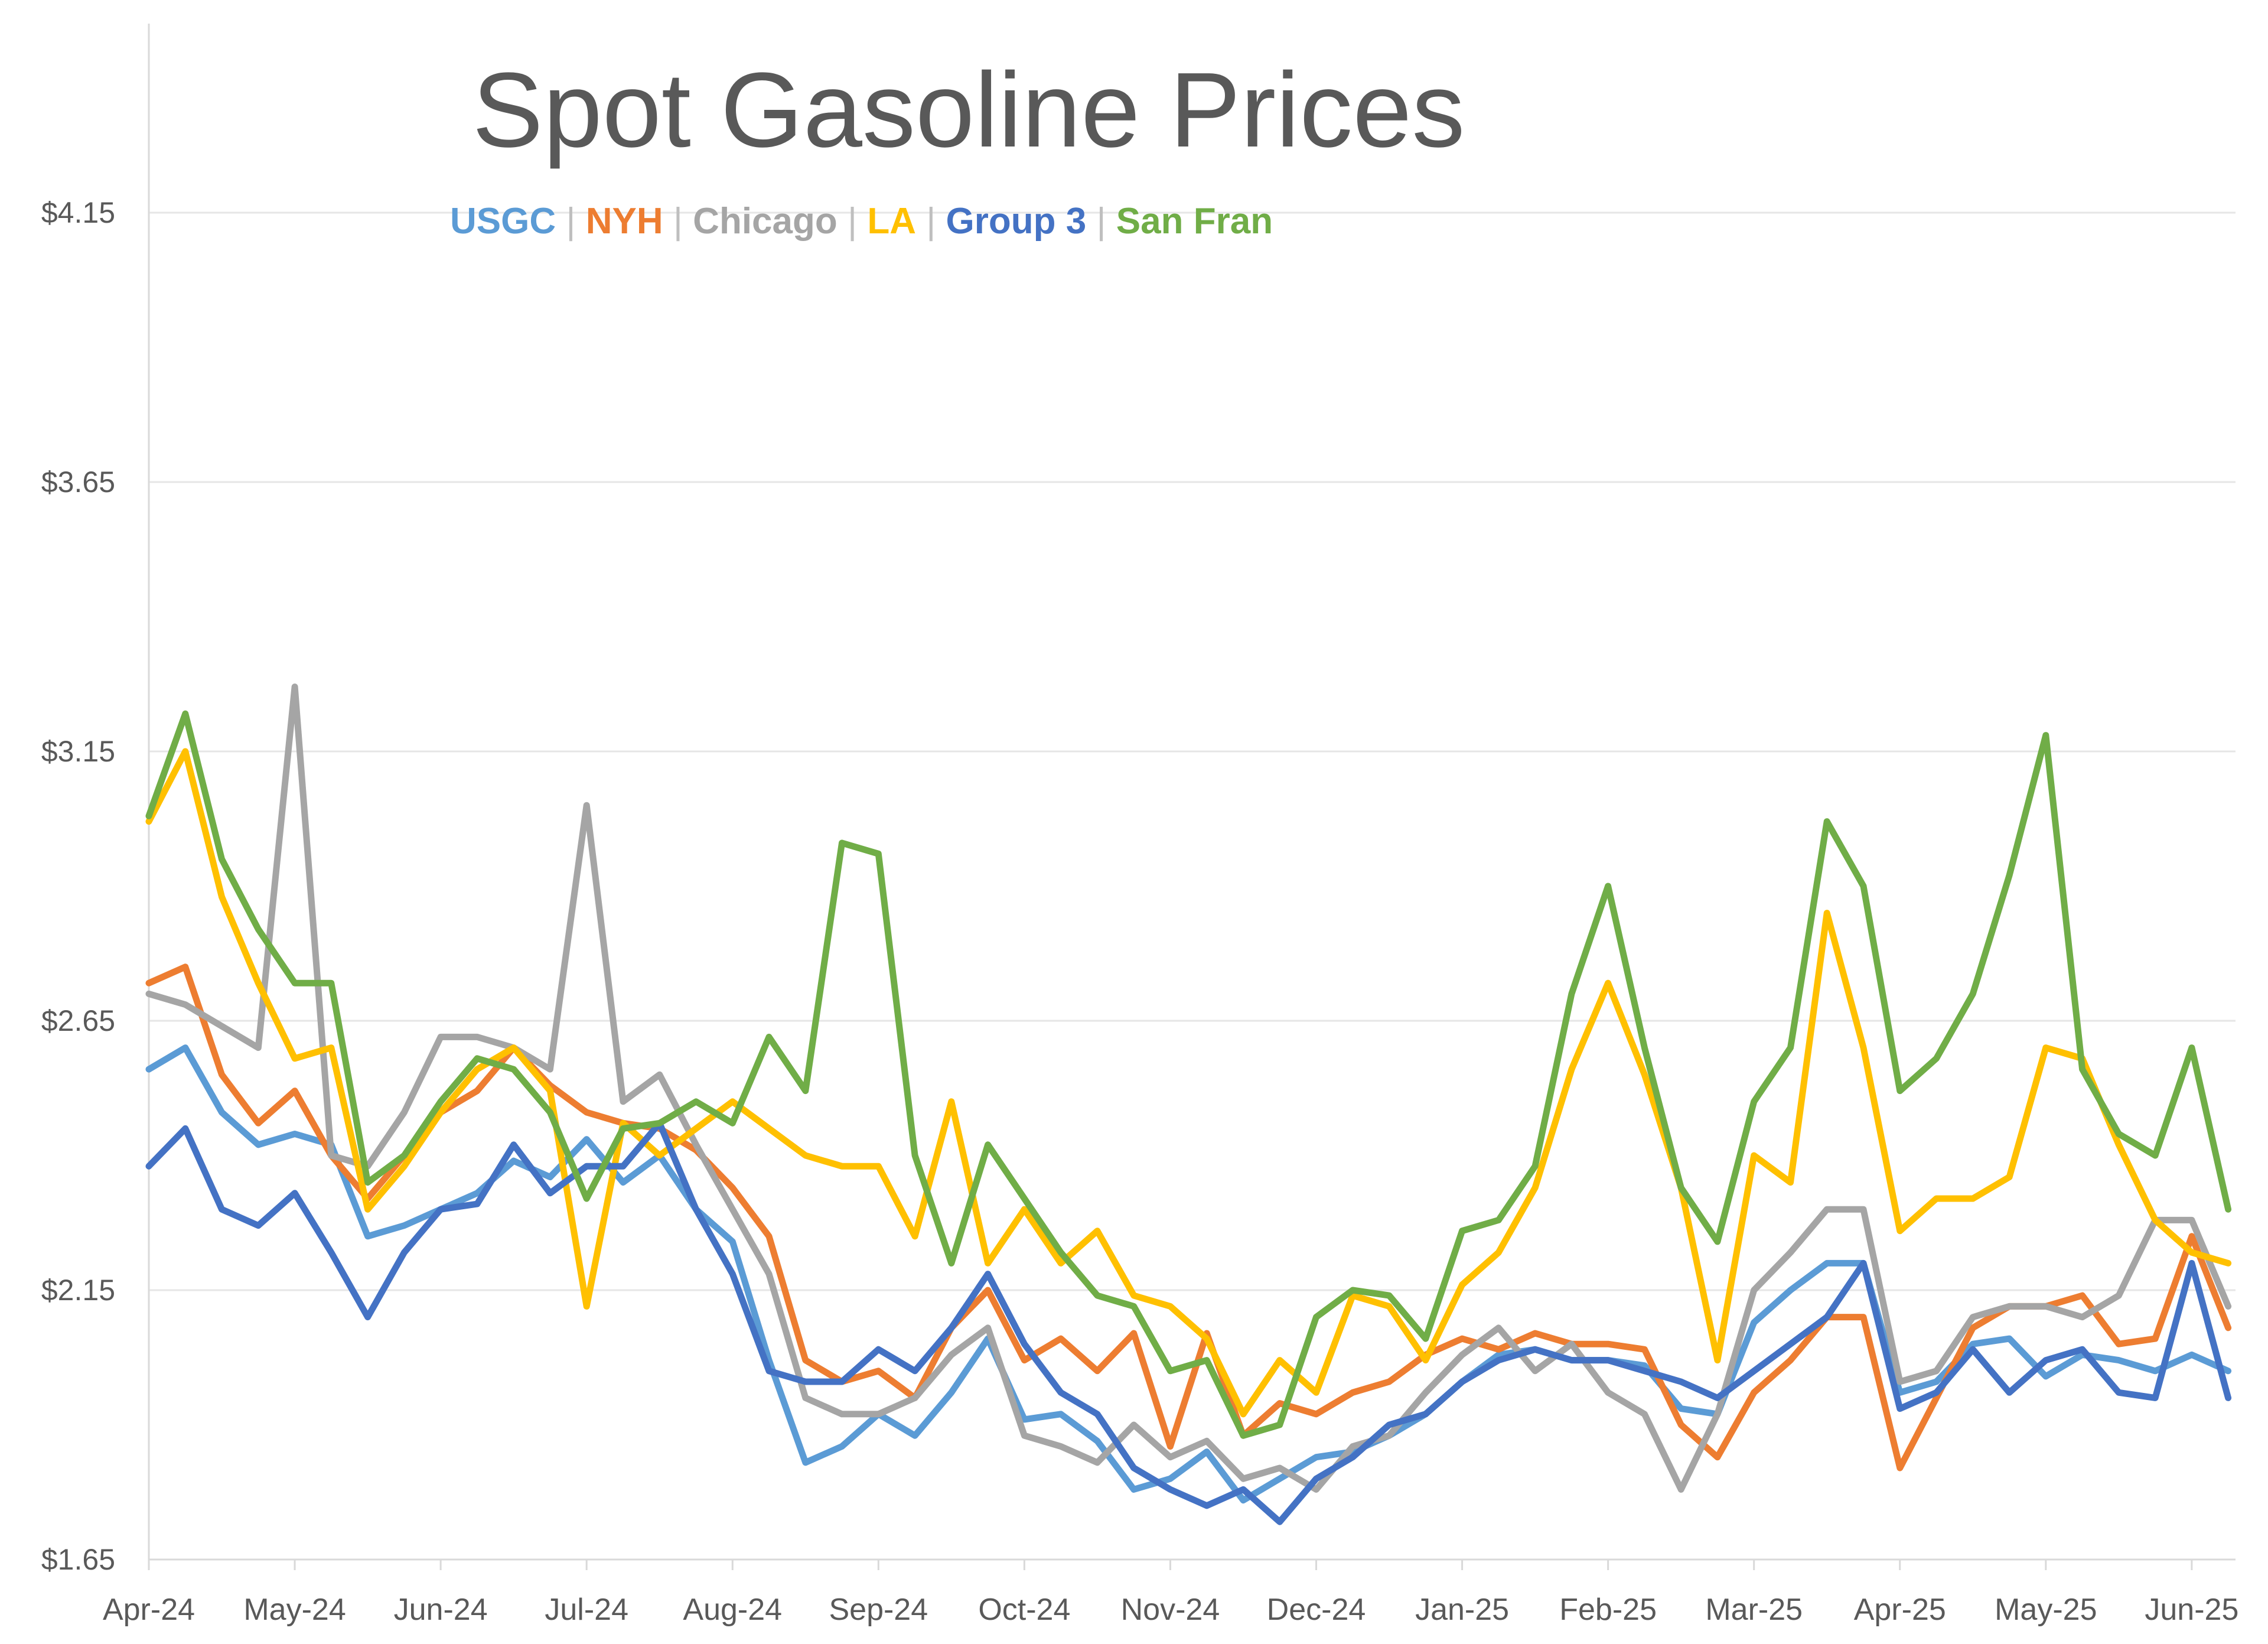  What do you see at coordinates (1608, 1610) in the screenshot?
I see `x-tick-label: Feb-25` at bounding box center [1608, 1610].